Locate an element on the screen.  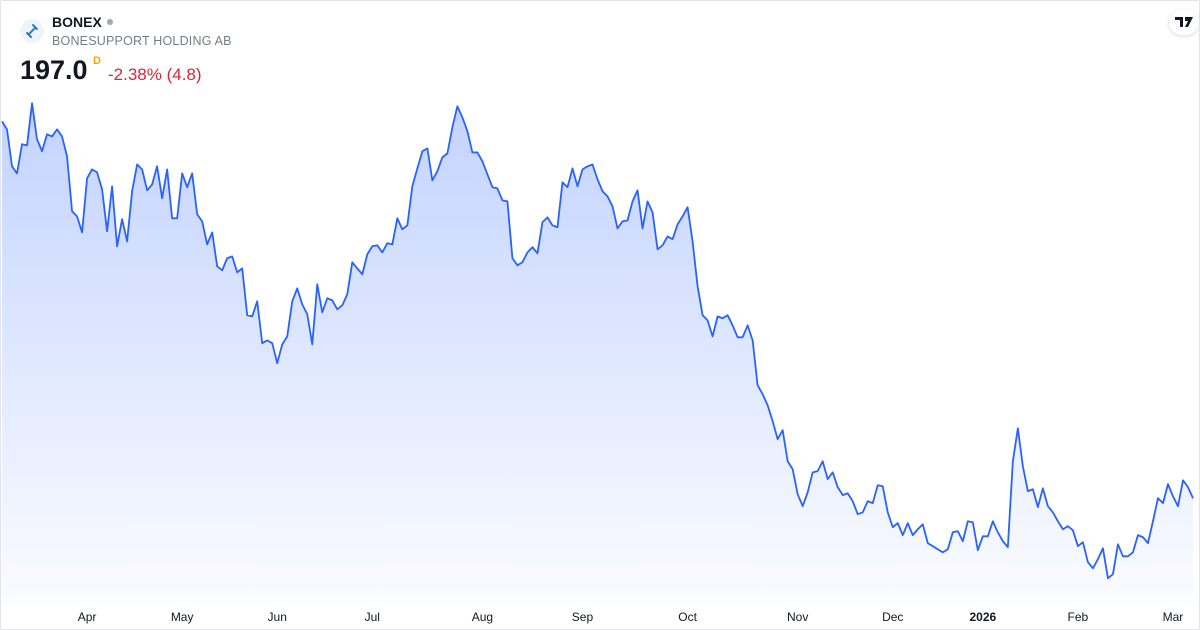
price-change: -2.38% (4.8) is located at coordinates (155, 74).